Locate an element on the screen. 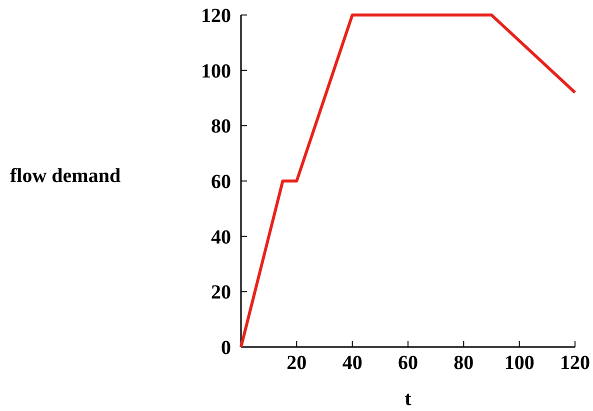 This screenshot has width=593, height=411. y-axis-title: flow demand is located at coordinates (65, 176).